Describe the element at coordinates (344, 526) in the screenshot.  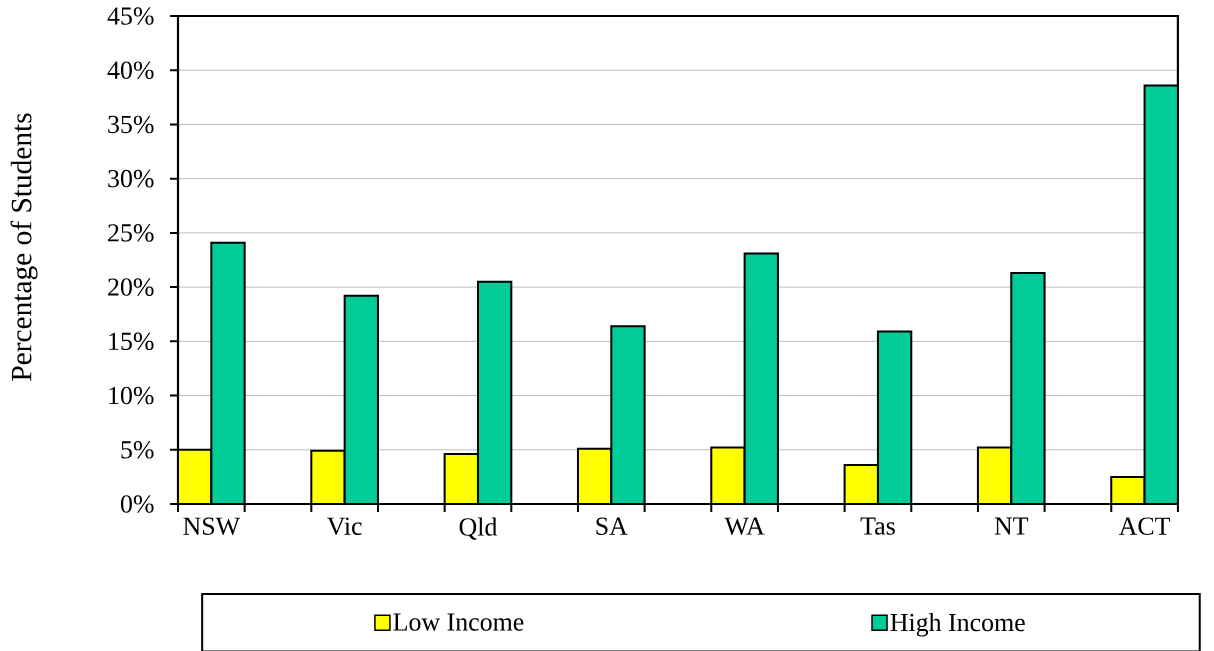
I see `x-tick-label: Vic` at that location.